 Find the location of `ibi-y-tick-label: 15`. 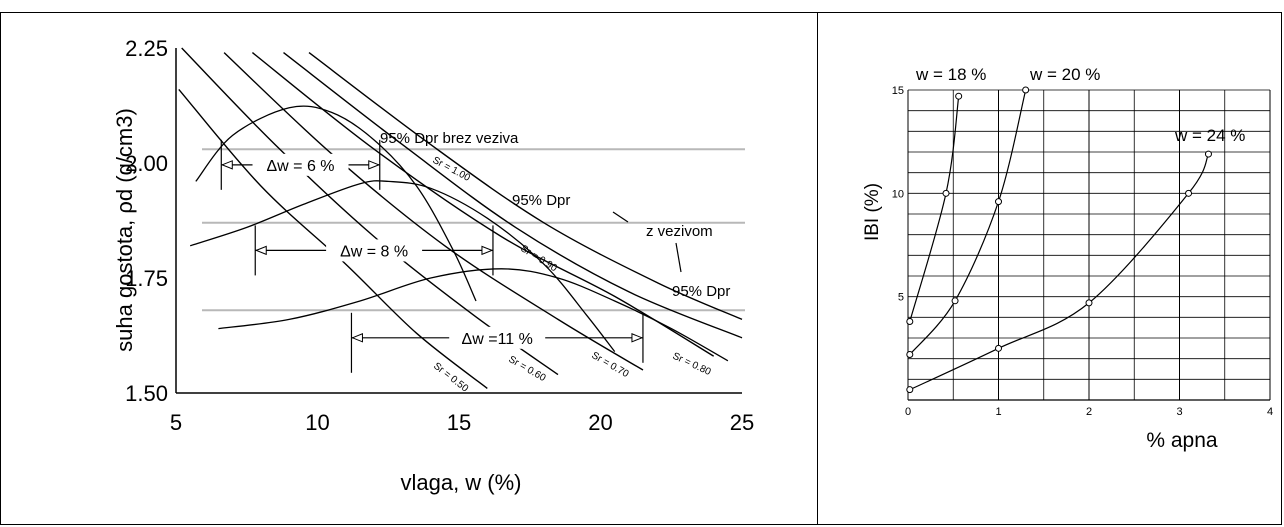

ibi-y-tick-label: 15 is located at coordinates (898, 91).